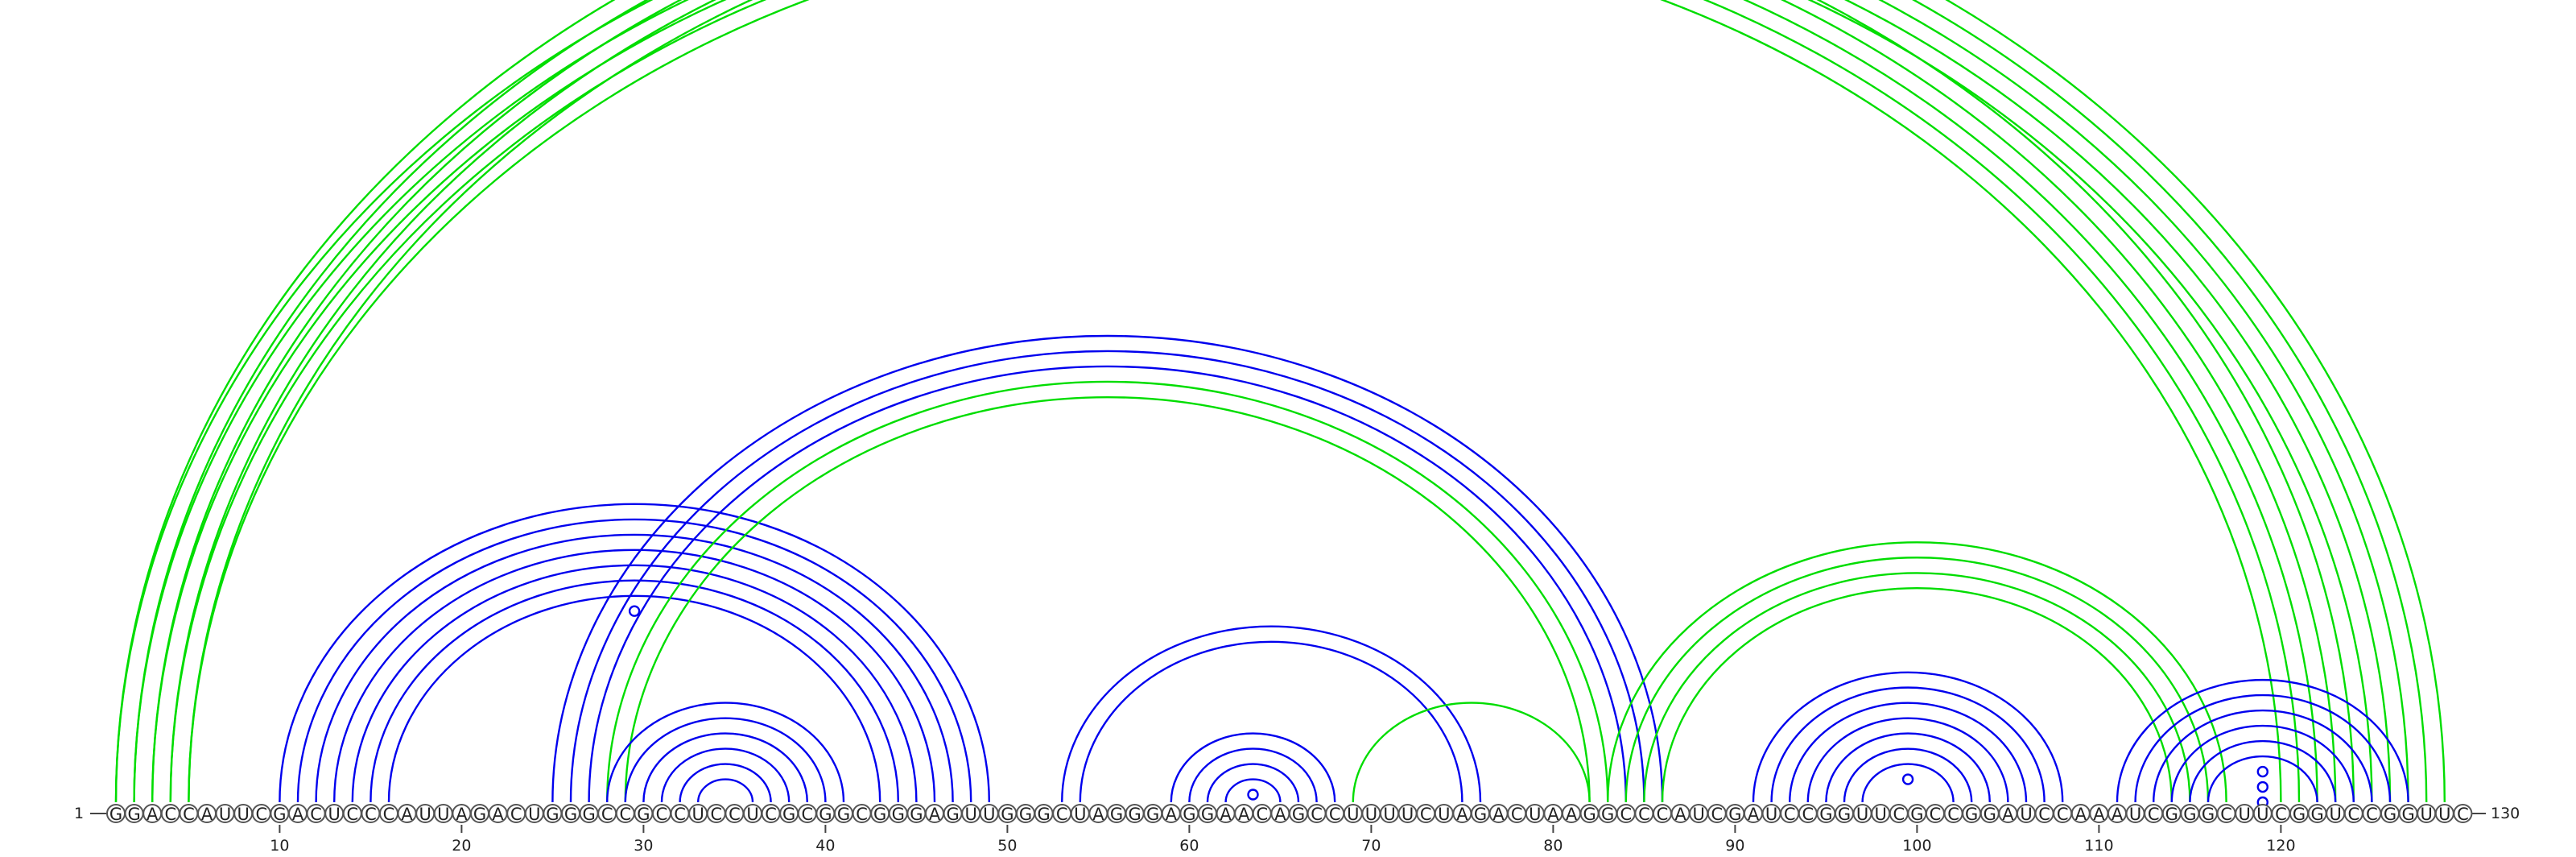  I want to click on nucleotide-circle, so click(2463, 813).